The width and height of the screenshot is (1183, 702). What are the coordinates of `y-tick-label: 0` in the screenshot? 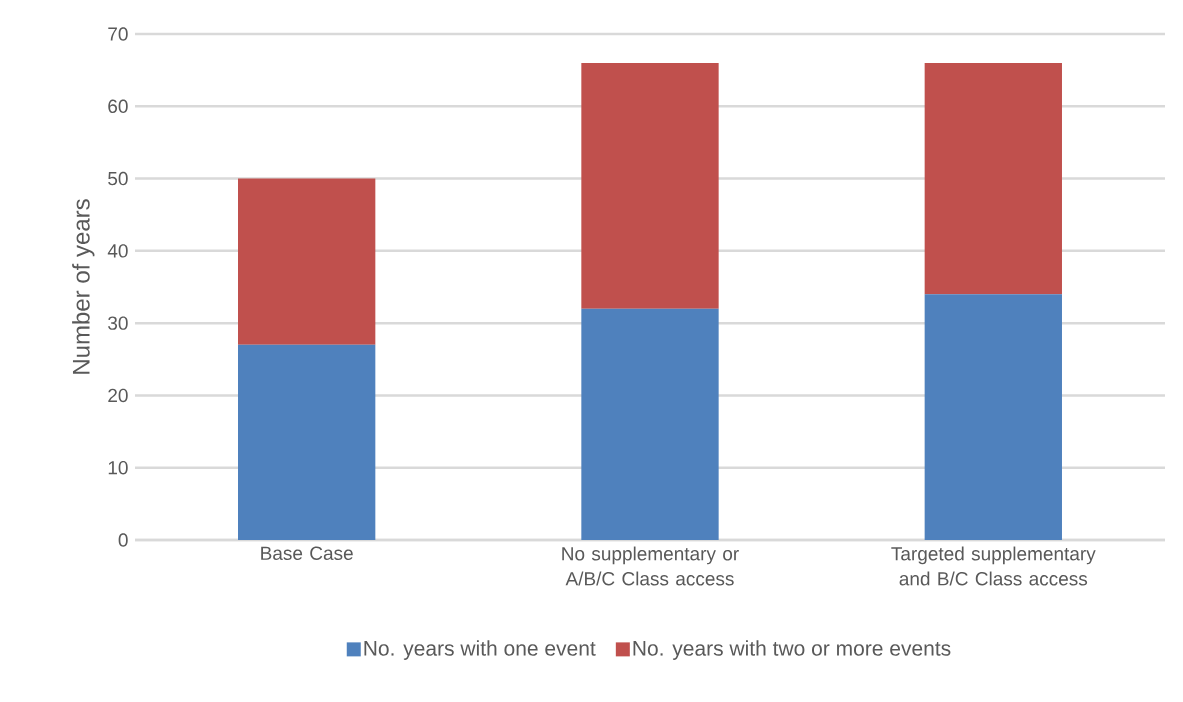 It's located at (123, 540).